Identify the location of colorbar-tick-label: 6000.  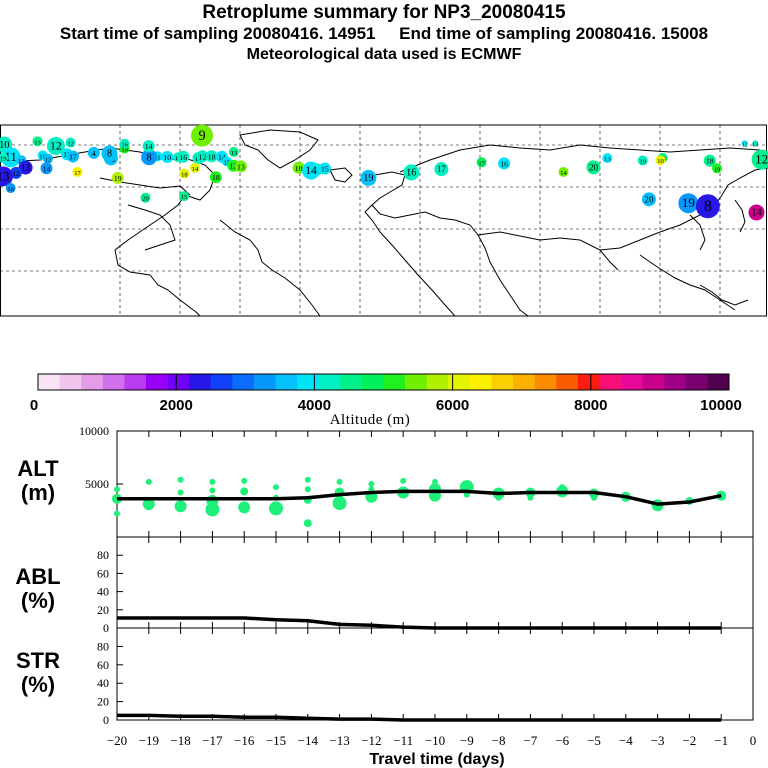
(452, 405).